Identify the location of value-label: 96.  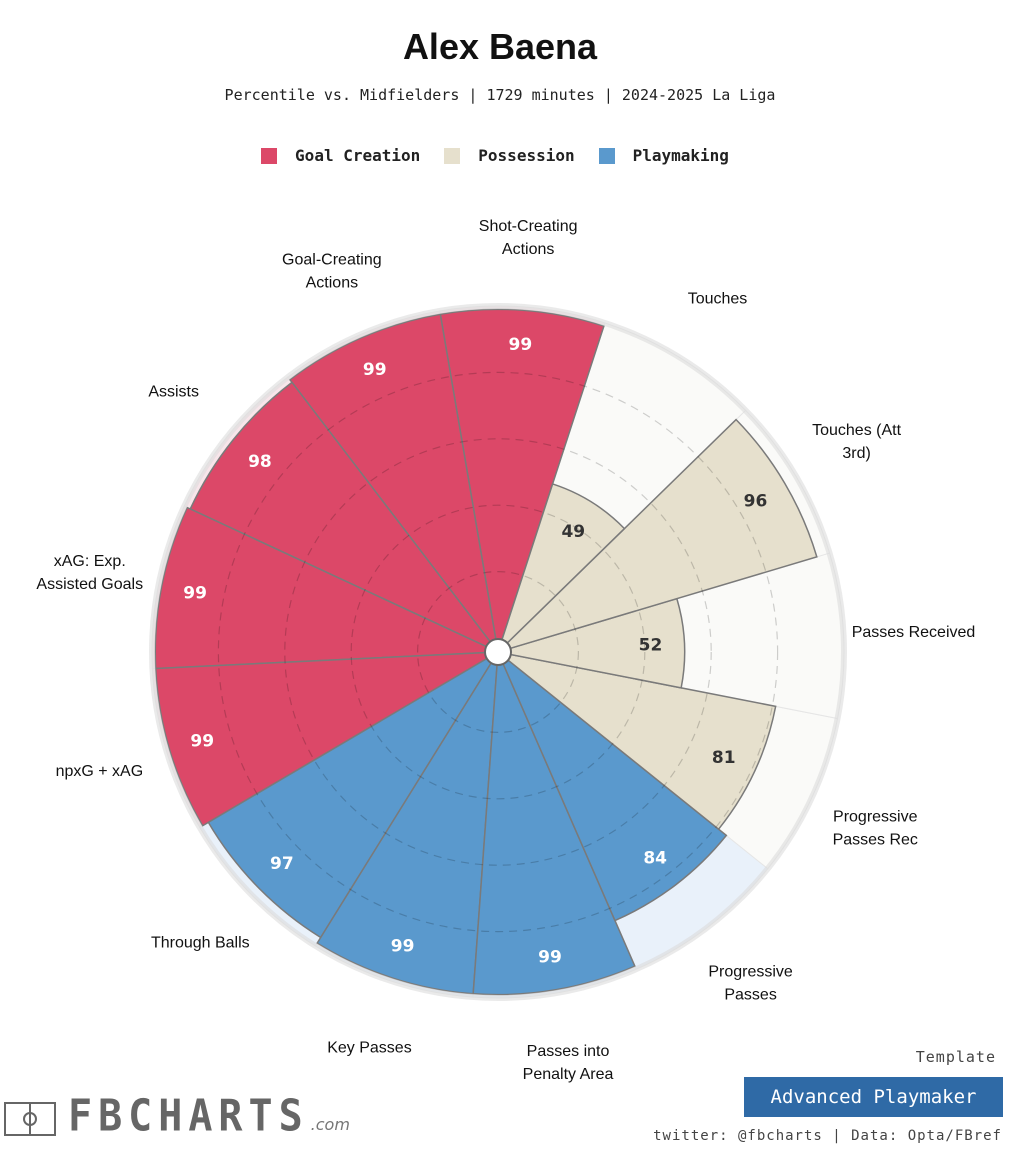
(756, 502).